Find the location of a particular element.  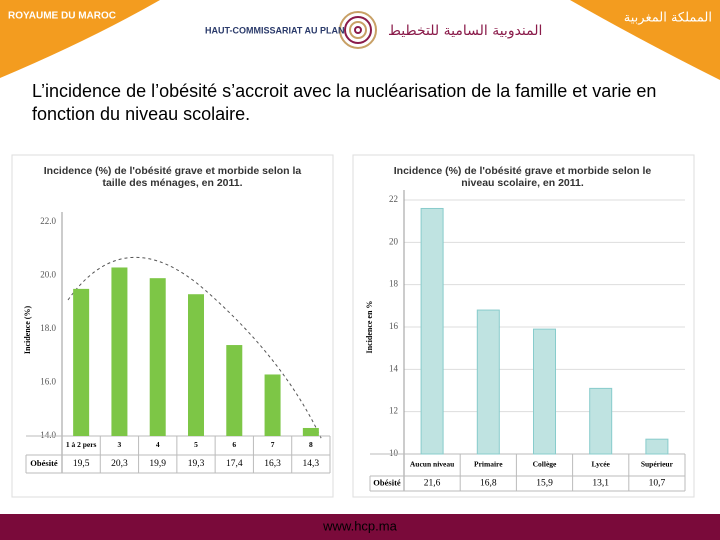

value-label: 15,9 is located at coordinates (544, 484).